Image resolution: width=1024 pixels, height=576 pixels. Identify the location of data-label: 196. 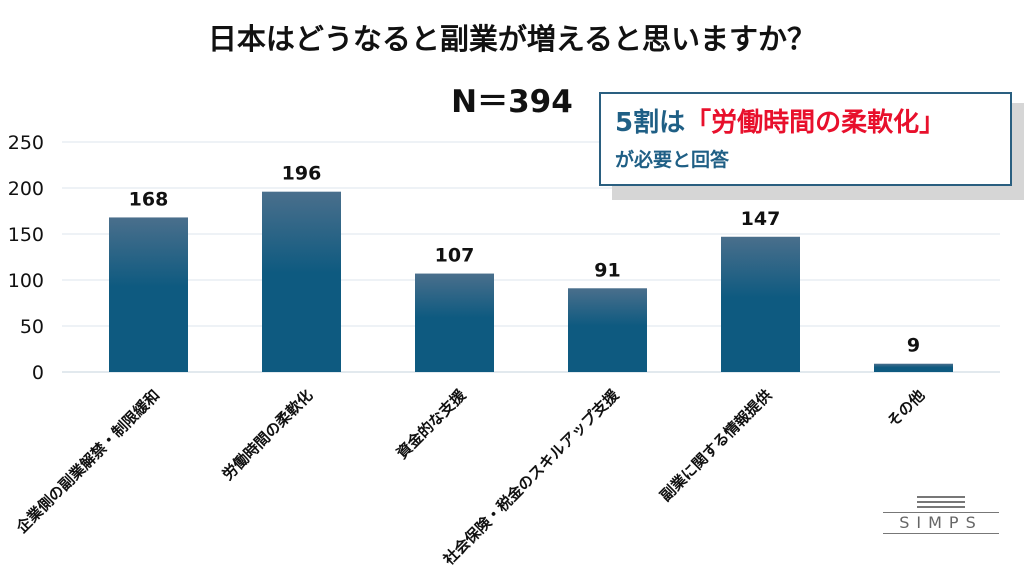
(302, 174).